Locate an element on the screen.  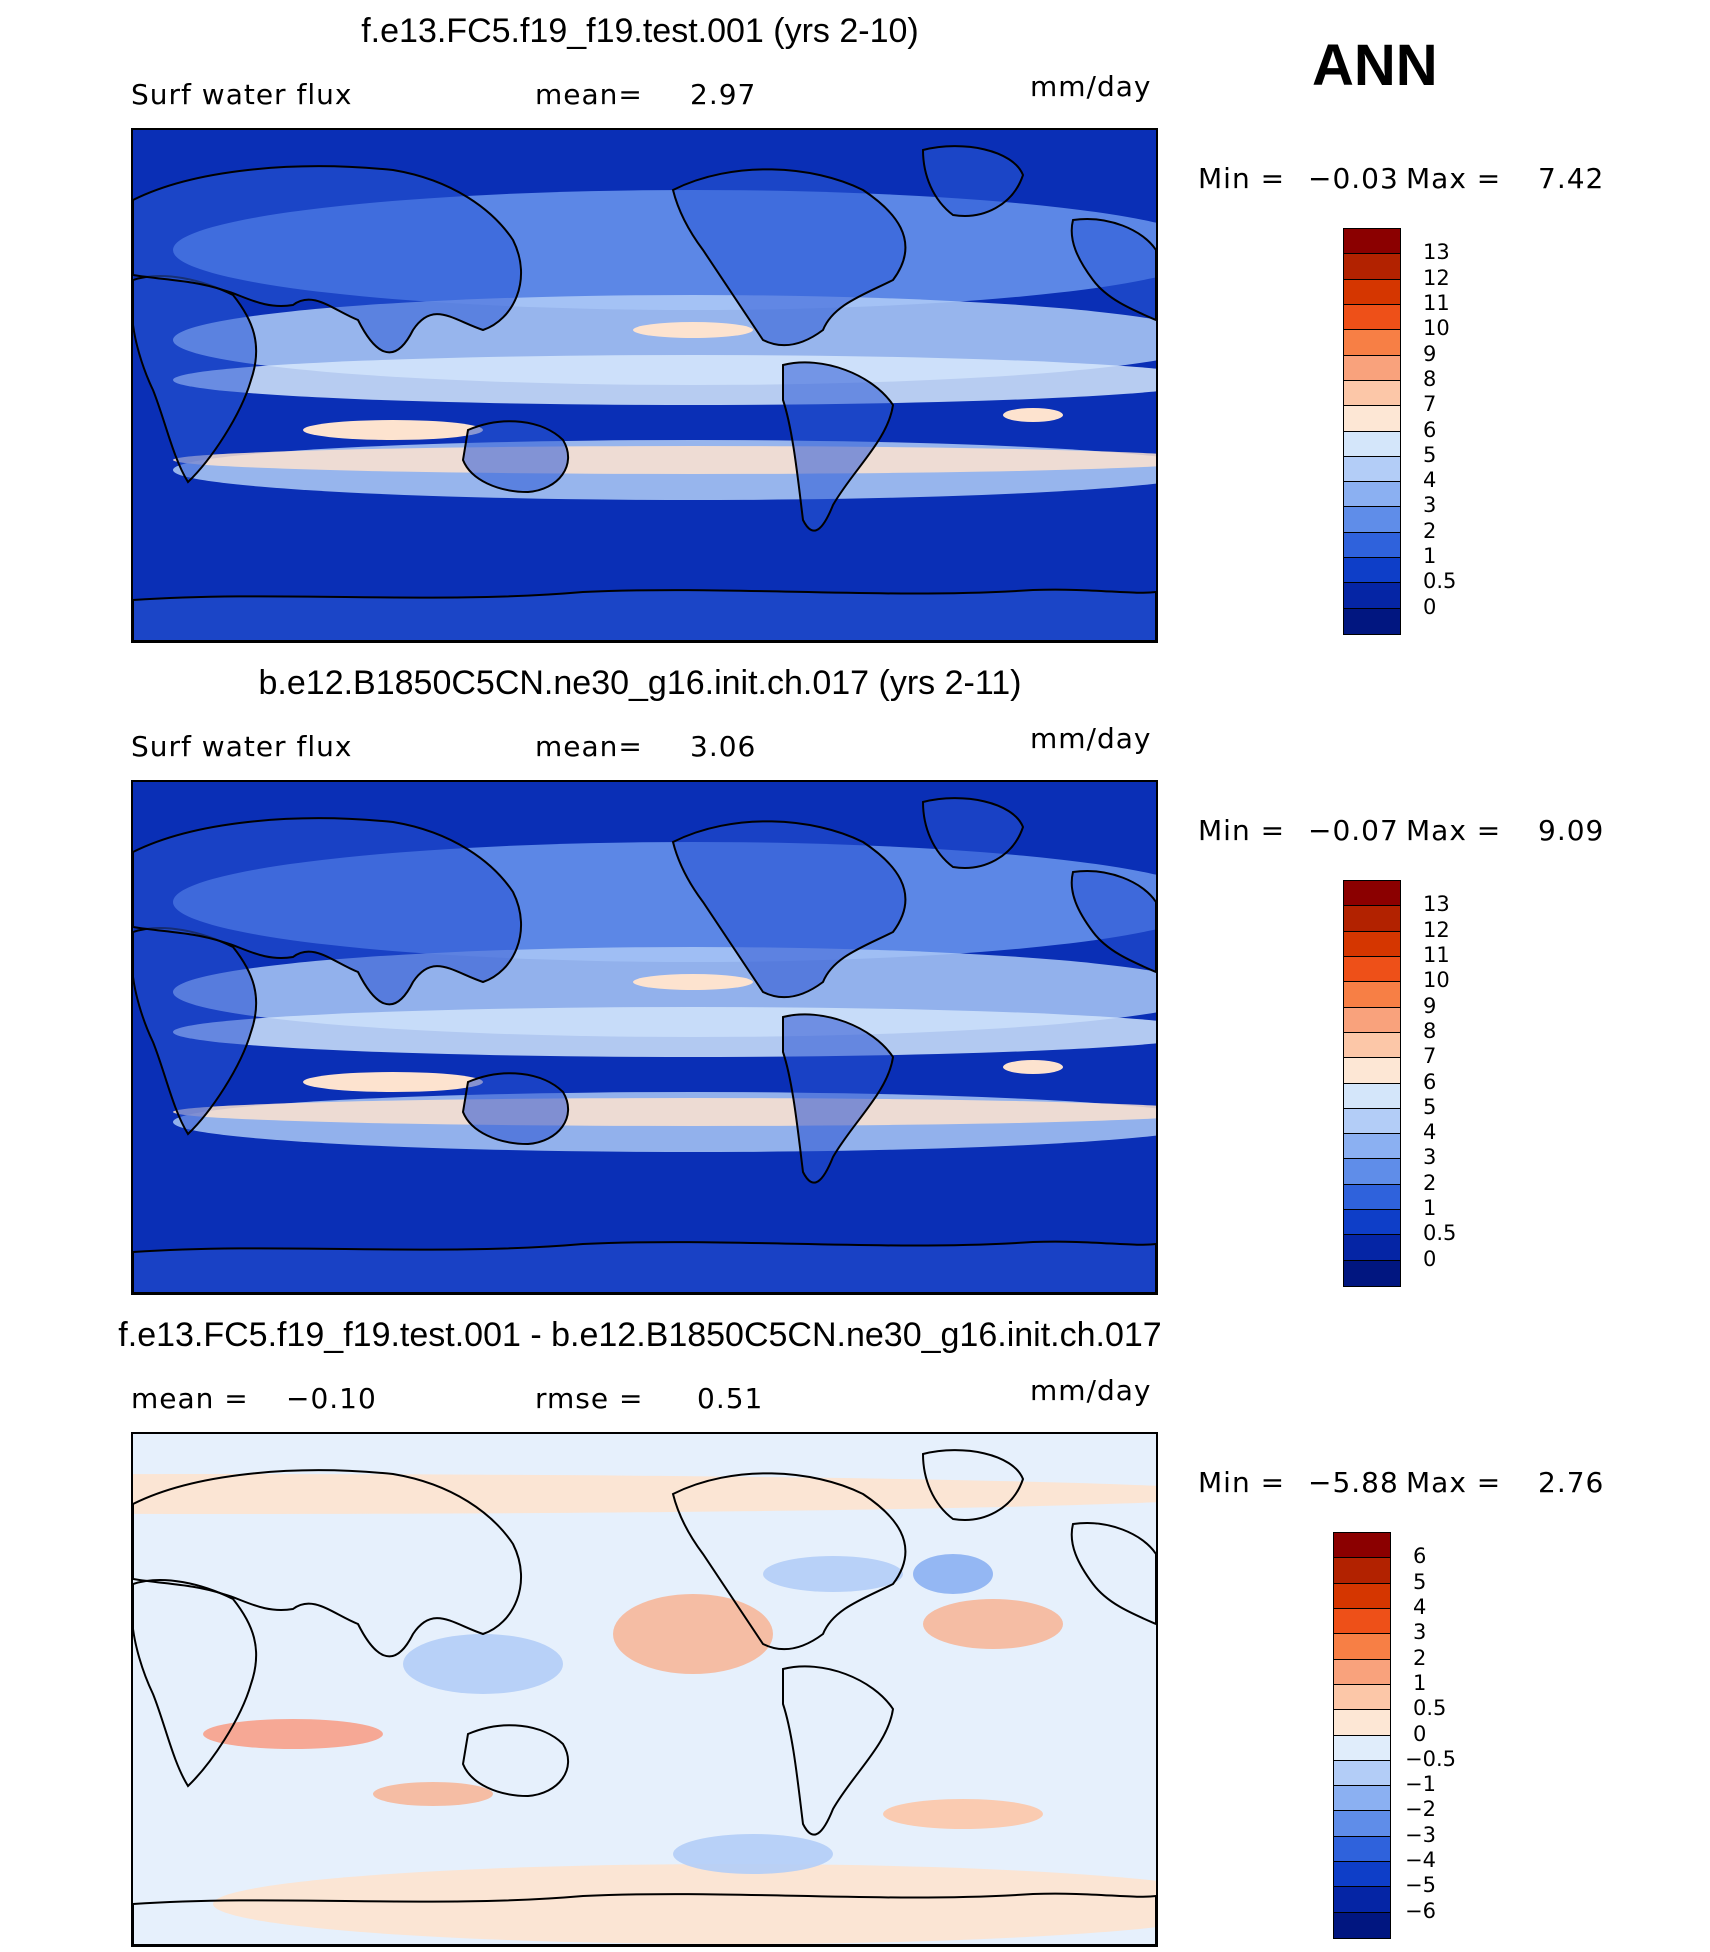
eurasia-outline is located at coordinates (327, 911).